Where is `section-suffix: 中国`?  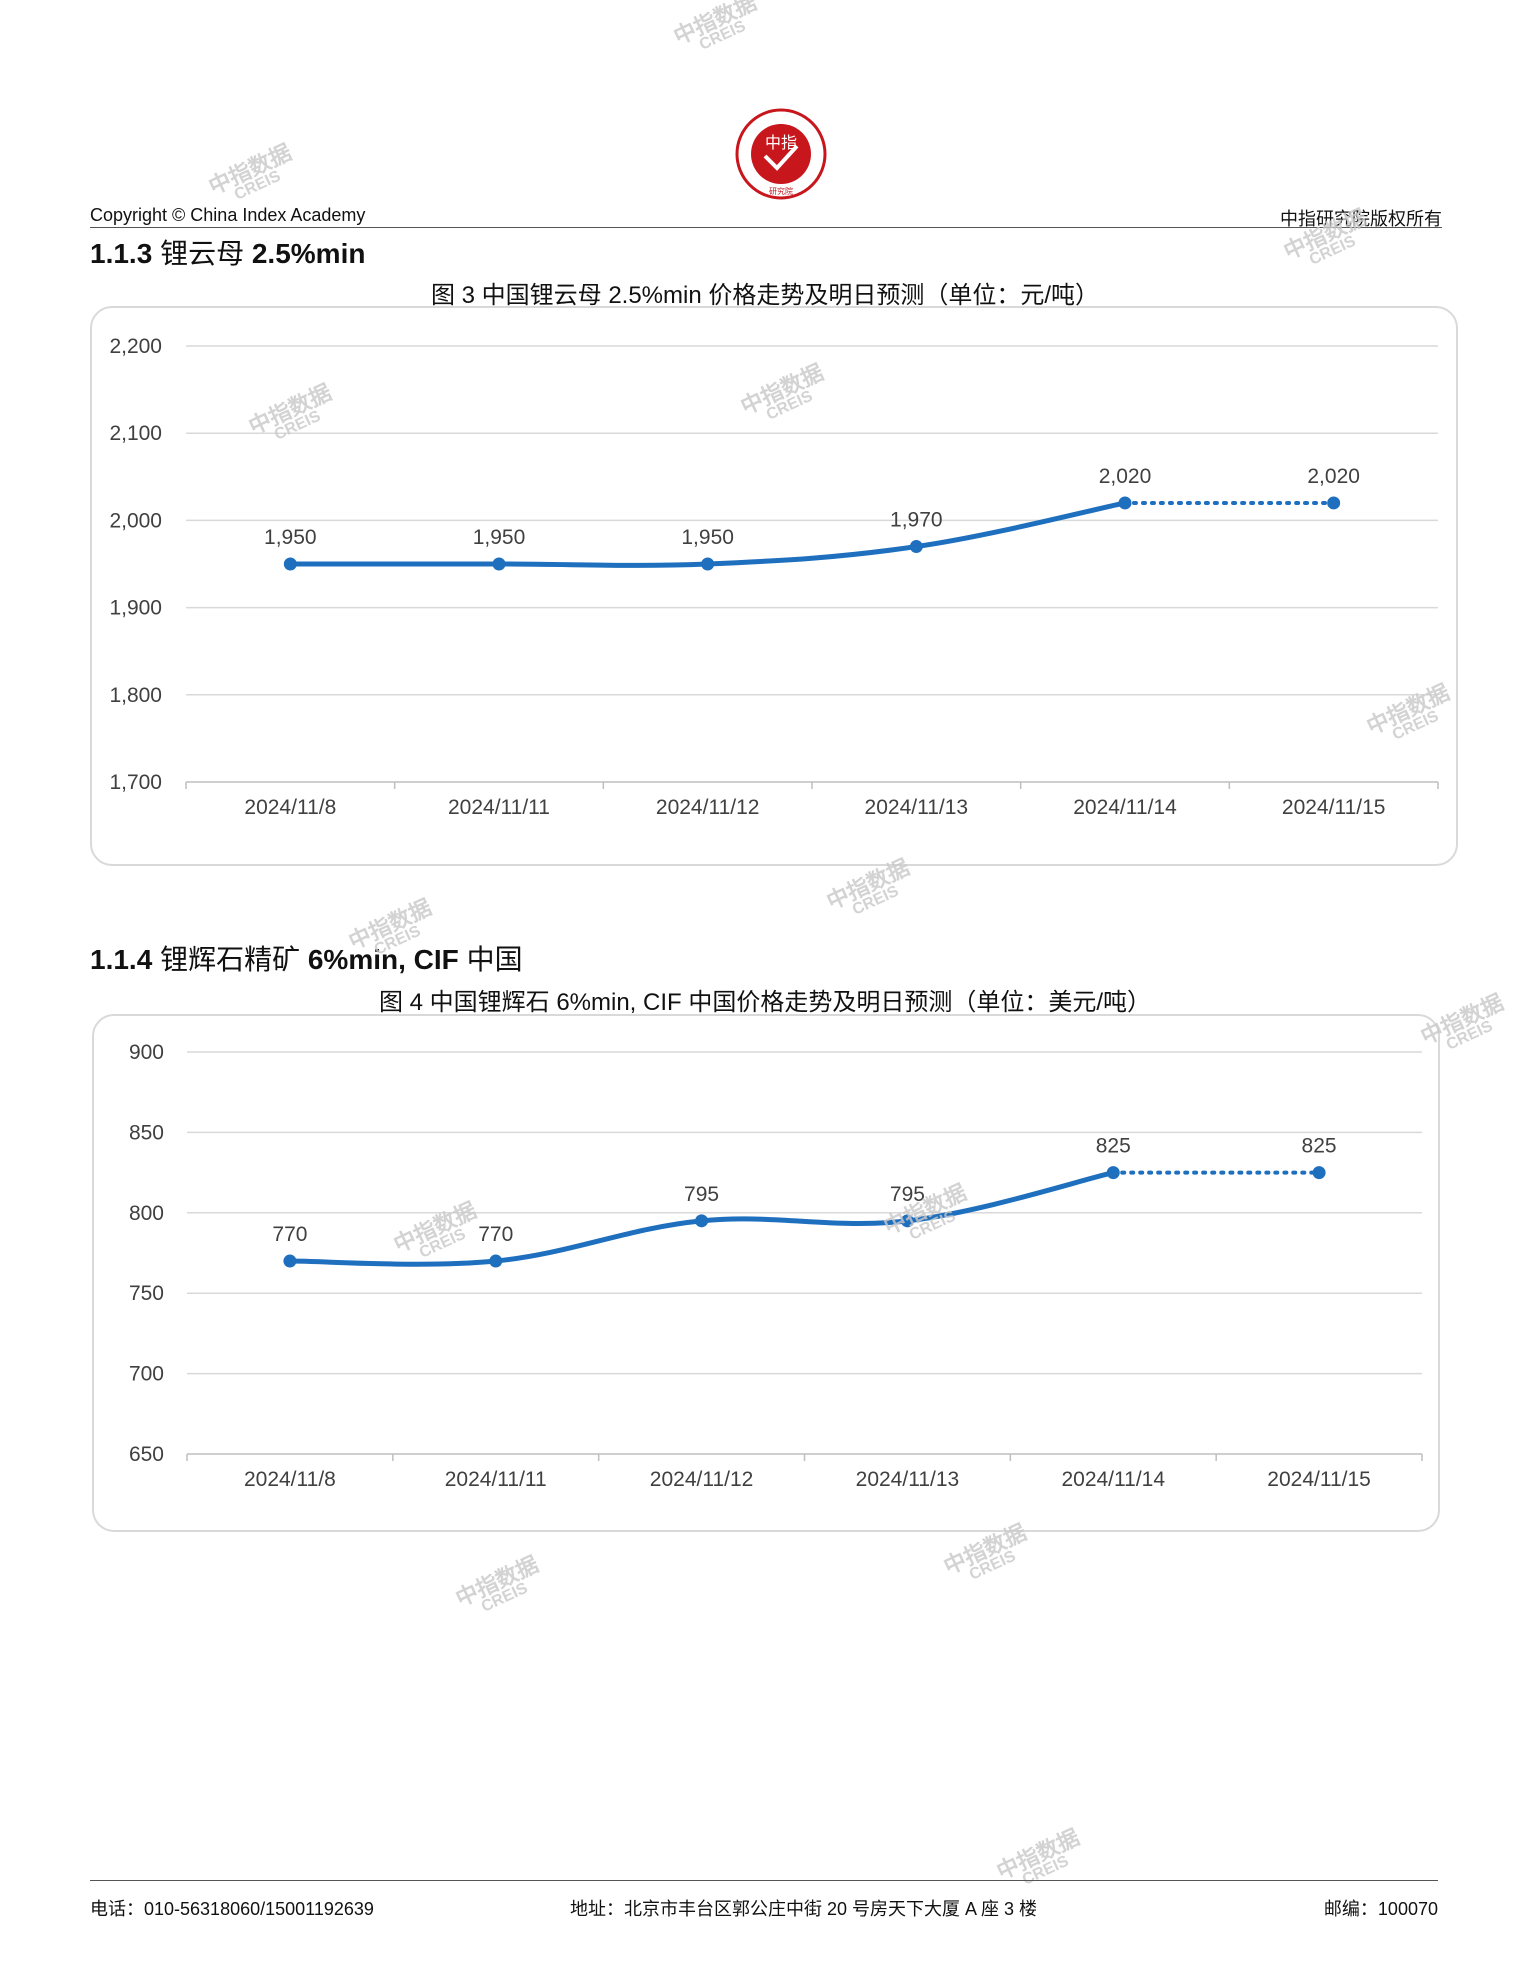 section-suffix: 中国 is located at coordinates (494, 959).